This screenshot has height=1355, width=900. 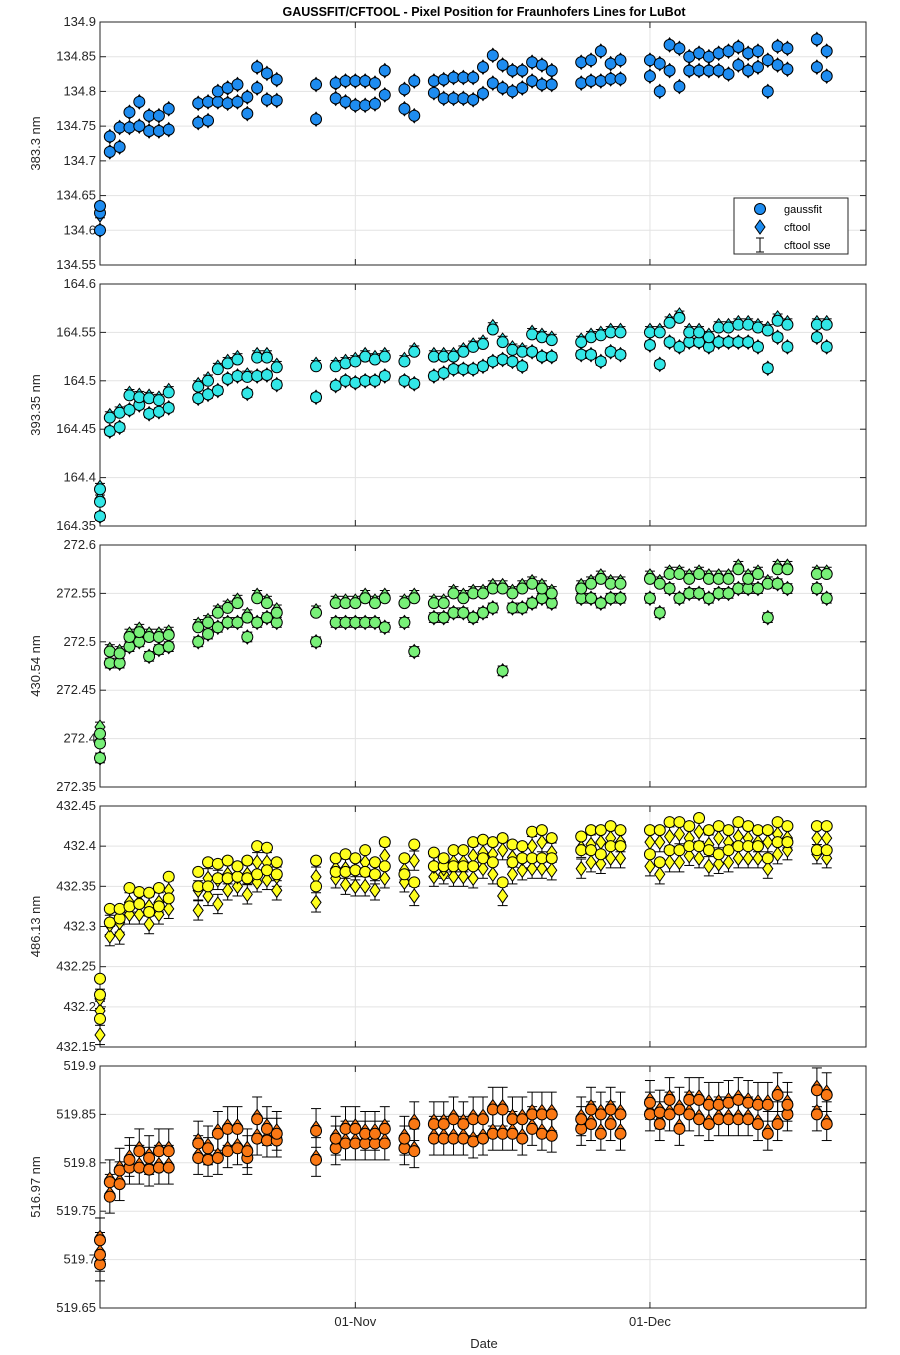 I want to click on y-tick-label: 164.6, so click(x=79, y=283).